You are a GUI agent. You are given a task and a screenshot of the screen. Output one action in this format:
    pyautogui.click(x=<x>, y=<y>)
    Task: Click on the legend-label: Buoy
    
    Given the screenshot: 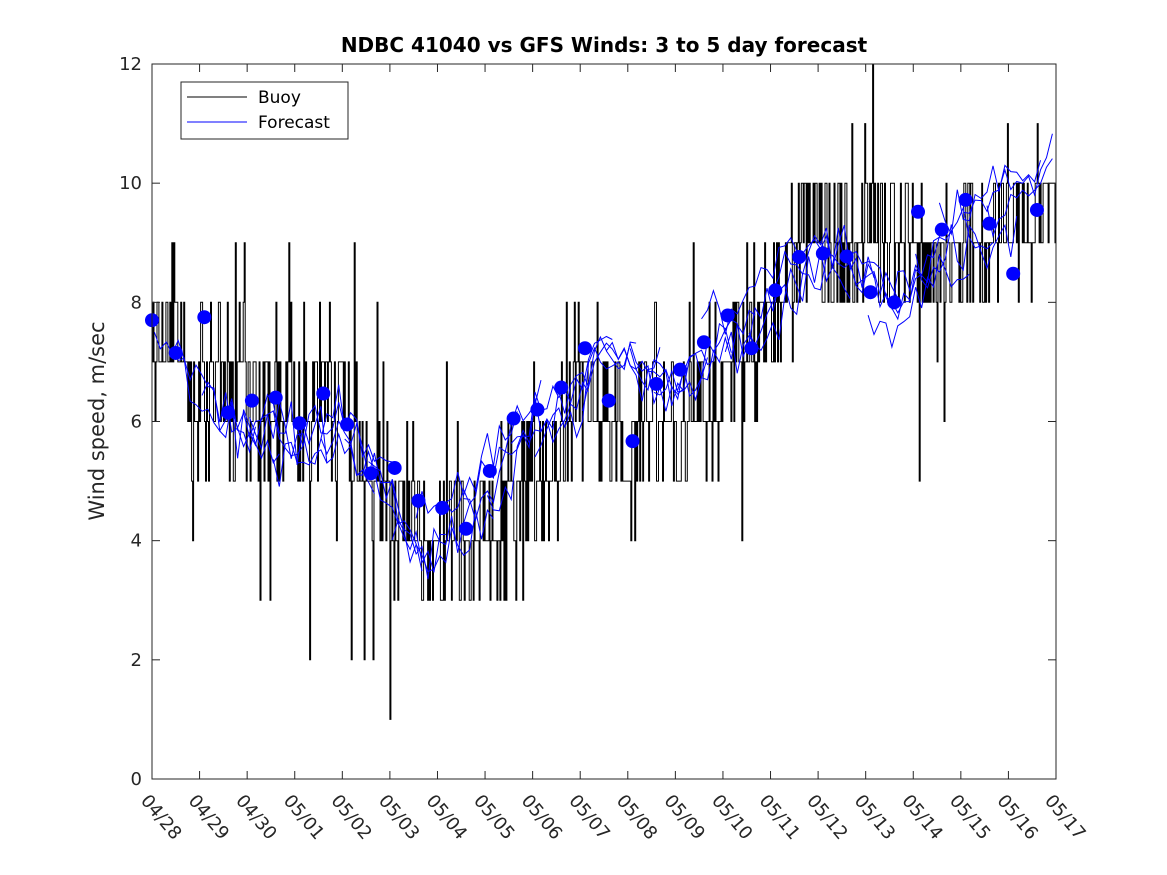 What is the action you would take?
    pyautogui.click(x=279, y=98)
    